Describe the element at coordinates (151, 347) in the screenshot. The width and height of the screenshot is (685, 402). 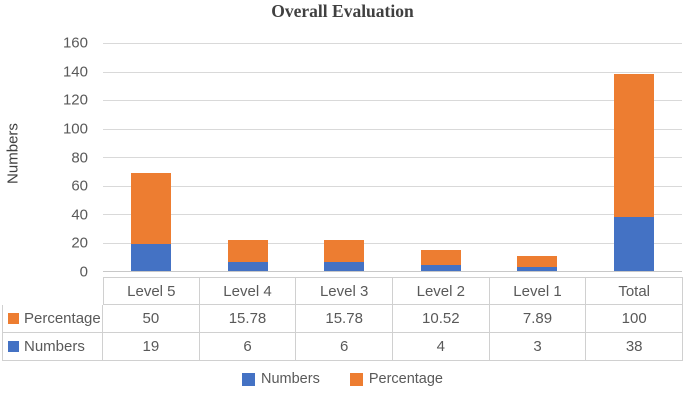
I see `table-cell-numbers-1: 19` at that location.